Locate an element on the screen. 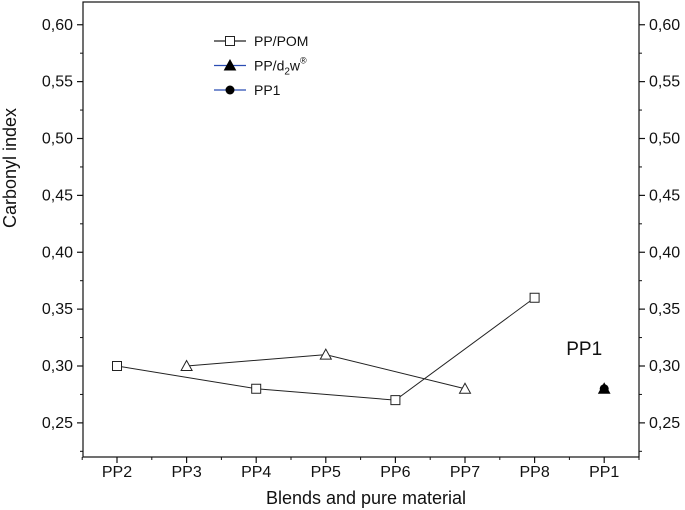 The height and width of the screenshot is (510, 685). legend-item: PP/POM is located at coordinates (261, 41).